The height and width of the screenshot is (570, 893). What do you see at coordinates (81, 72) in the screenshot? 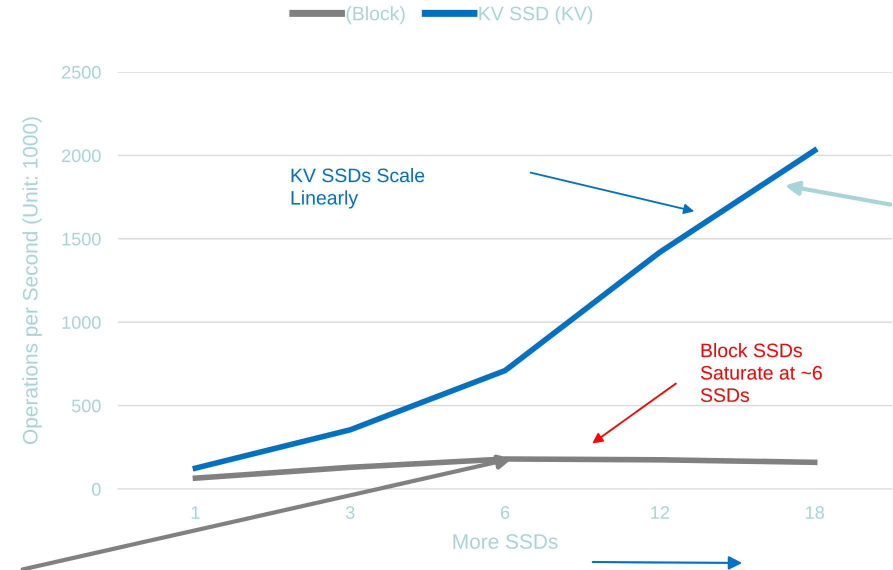
I see `y-tick-label: 2500` at bounding box center [81, 72].